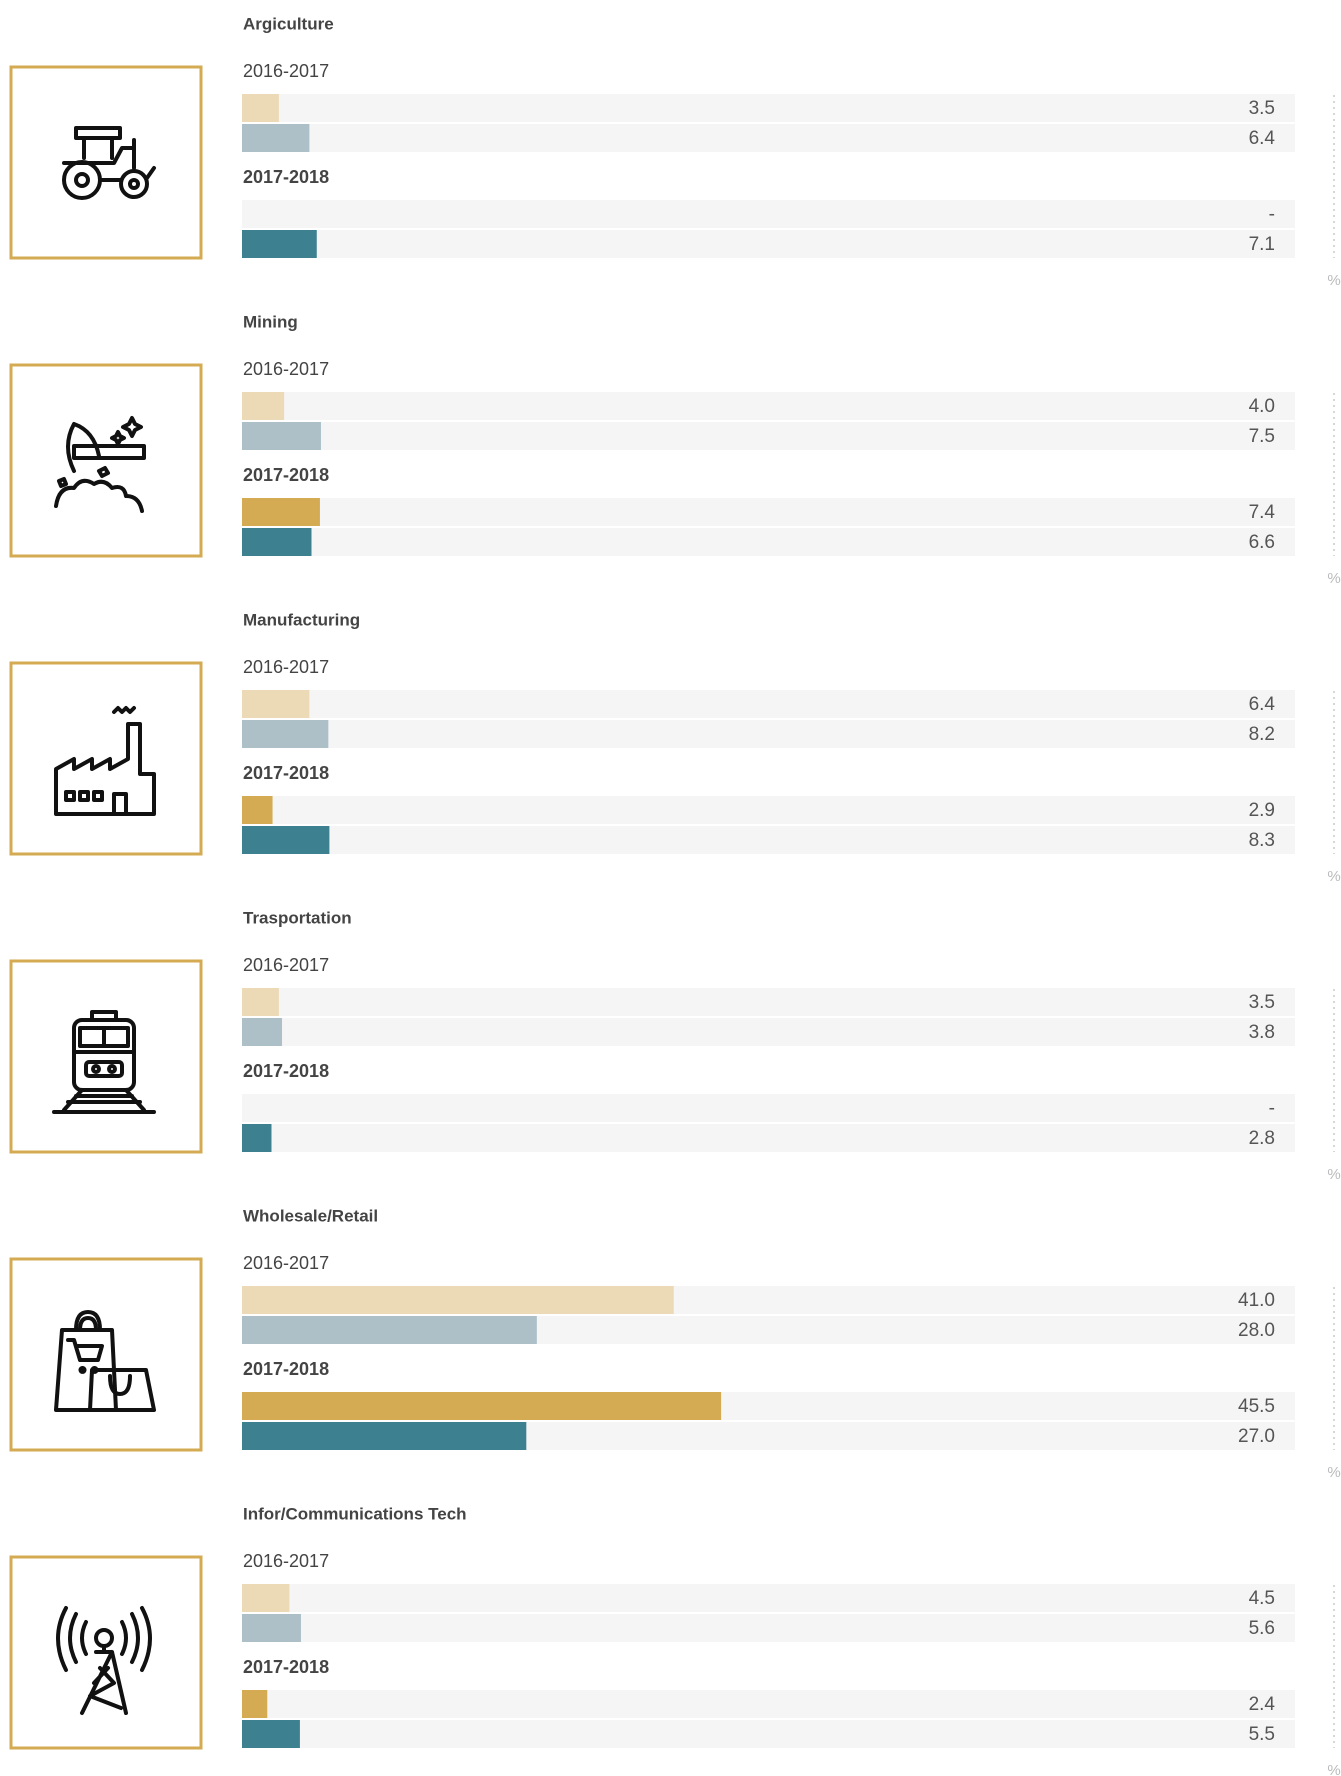 This screenshot has height=1776, width=1341. What do you see at coordinates (1262, 1138) in the screenshot?
I see `value-label: 2.8` at bounding box center [1262, 1138].